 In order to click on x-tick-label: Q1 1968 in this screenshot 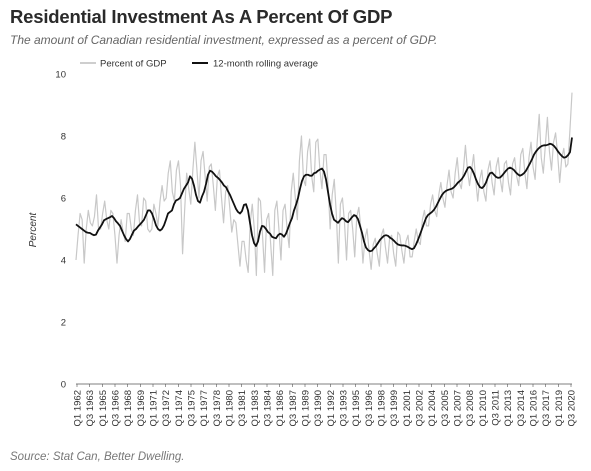, I will do `click(128, 408)`.